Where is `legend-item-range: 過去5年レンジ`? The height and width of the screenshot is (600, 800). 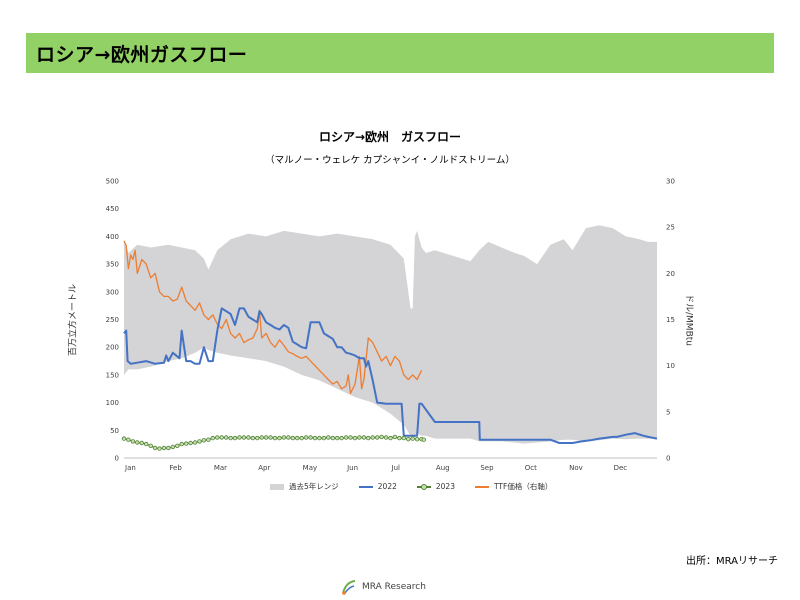
legend-item-range: 過去5年レンジ is located at coordinates (304, 486).